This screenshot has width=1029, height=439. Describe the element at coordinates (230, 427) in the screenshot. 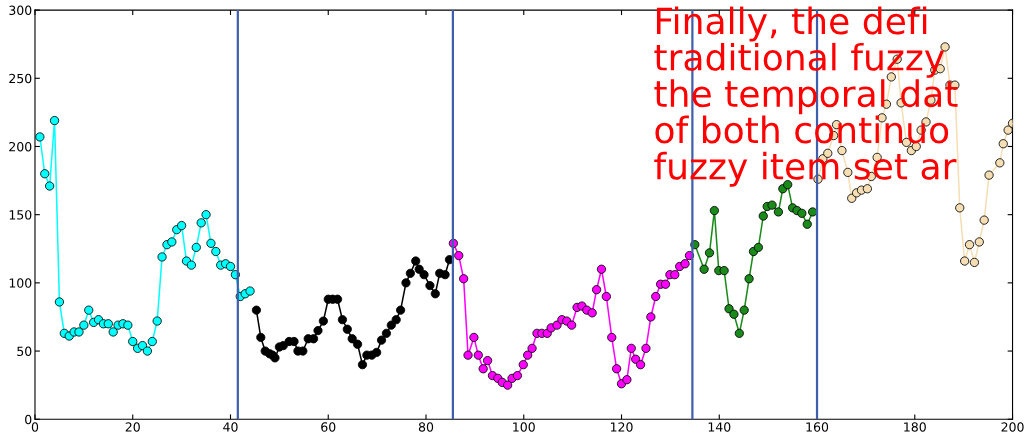

I see `x-tick-label: 40` at that location.